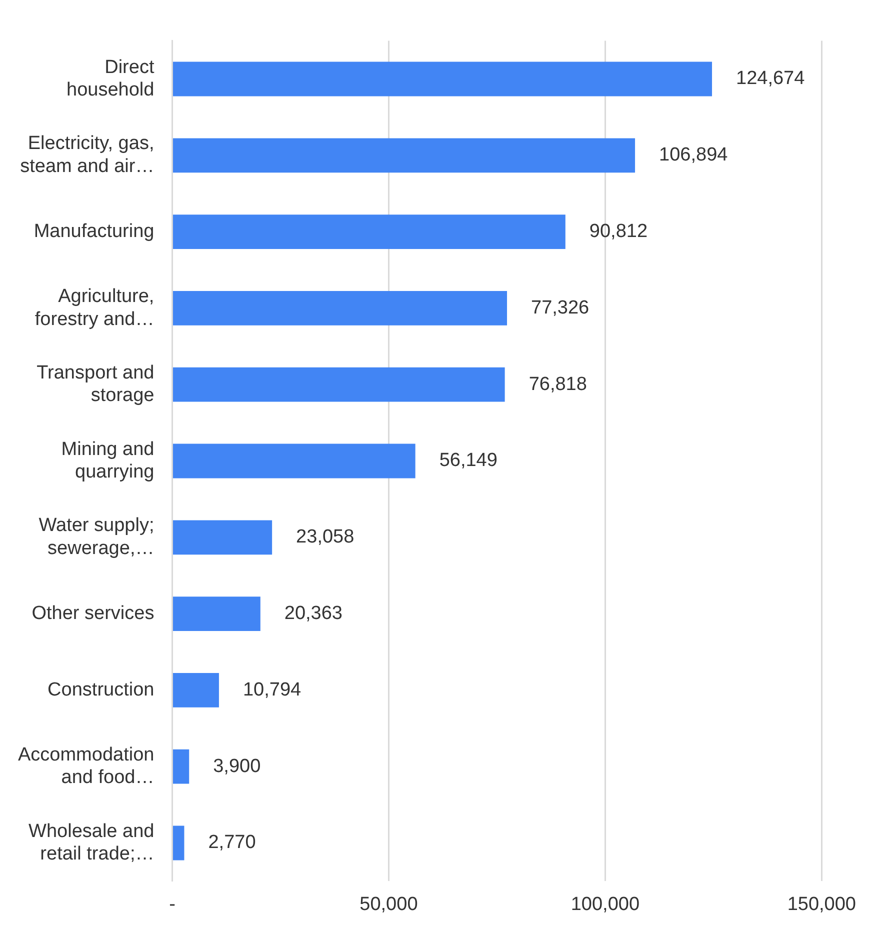 The image size is (872, 932). Describe the element at coordinates (101, 689) in the screenshot. I see `y-tick-label: Construction` at that location.